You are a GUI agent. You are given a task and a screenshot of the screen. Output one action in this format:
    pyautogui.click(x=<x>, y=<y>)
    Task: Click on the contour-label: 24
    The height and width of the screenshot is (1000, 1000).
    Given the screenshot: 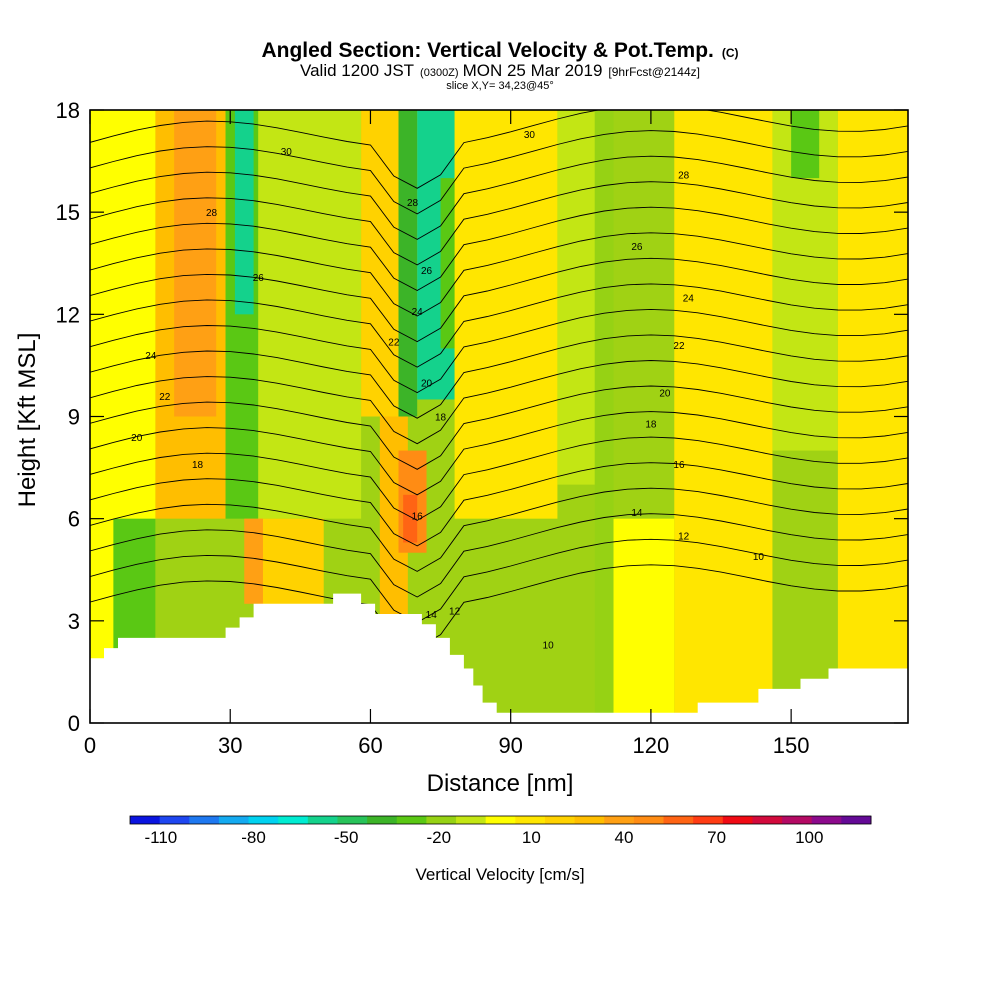 What is the action you would take?
    pyautogui.click(x=151, y=356)
    